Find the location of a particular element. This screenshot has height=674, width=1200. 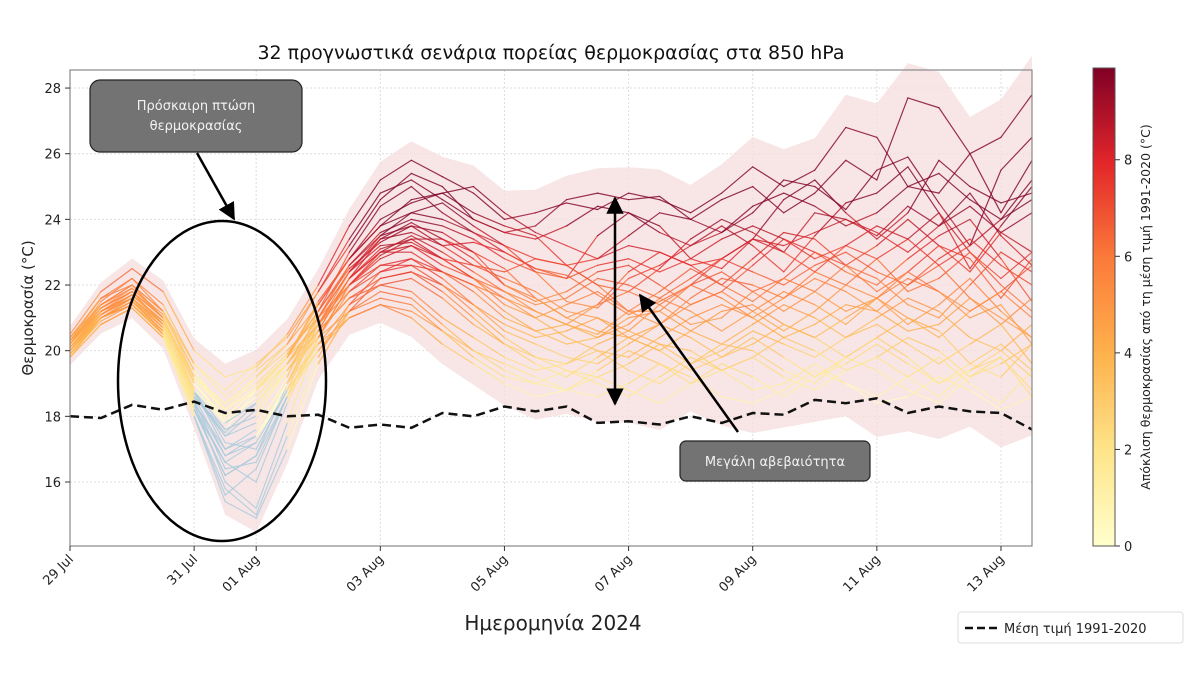

y-axis-label: Θερμοκρασία (°C) is located at coordinates (28, 307).